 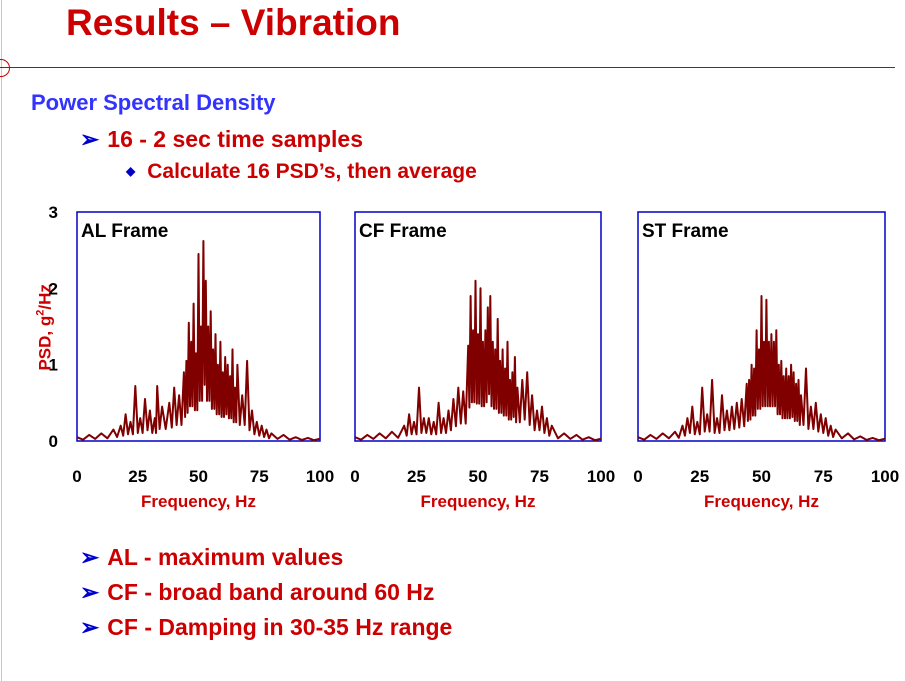 I want to click on y-tick-label: 2, so click(x=53, y=288).